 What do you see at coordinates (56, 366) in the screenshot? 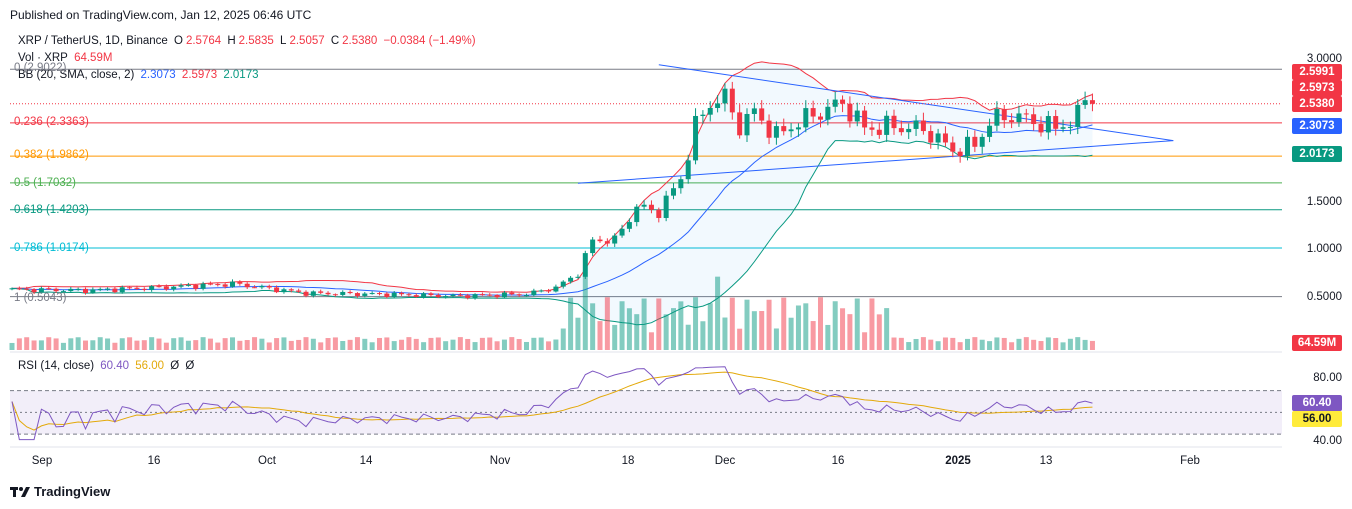
I see `rsi-label: RSI (14, close)` at bounding box center [56, 366].